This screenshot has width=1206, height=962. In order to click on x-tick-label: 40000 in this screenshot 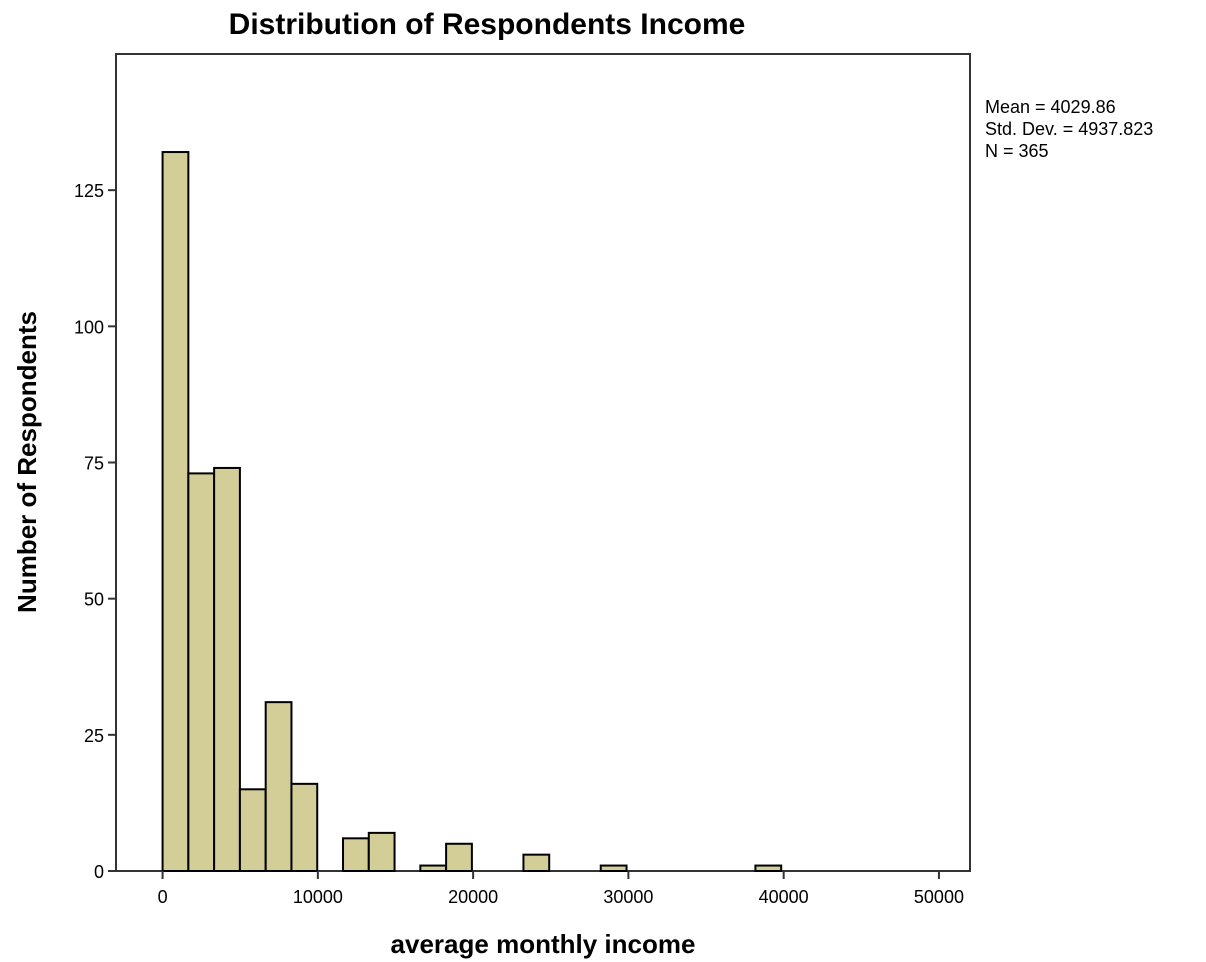, I will do `click(784, 897)`.